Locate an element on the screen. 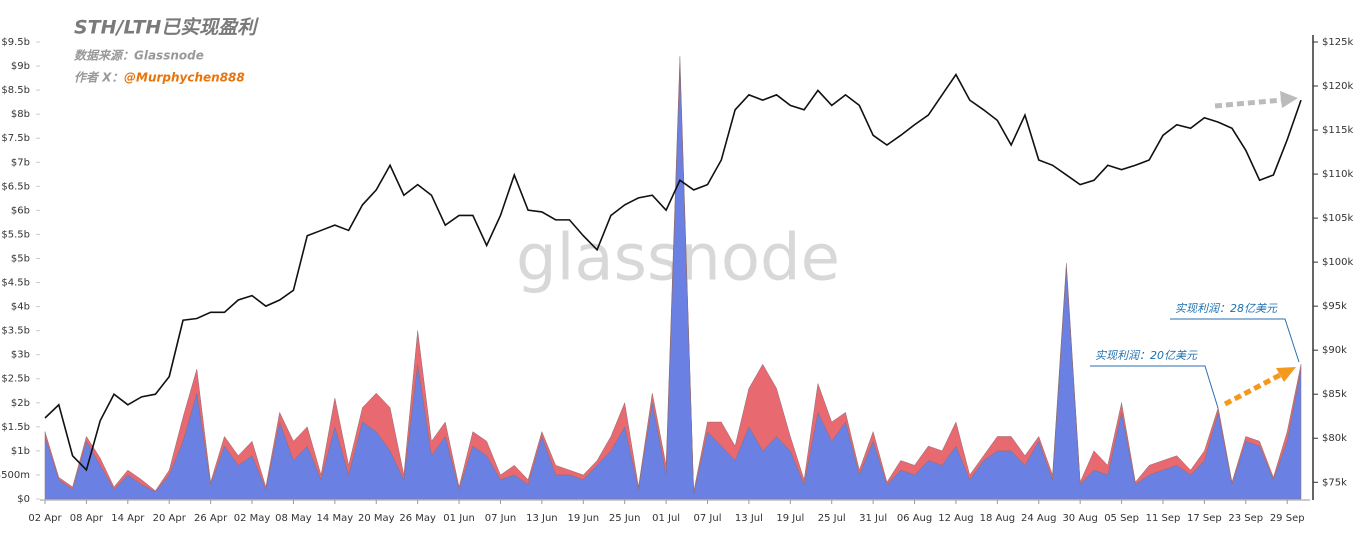 The width and height of the screenshot is (1356, 538). y2-tick-label: $80k is located at coordinates (1334, 438).